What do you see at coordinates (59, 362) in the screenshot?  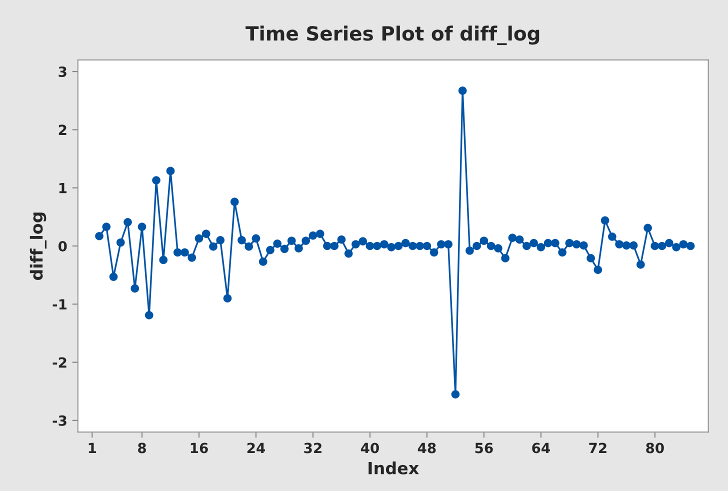 I see `y-tick-label: -2` at bounding box center [59, 362].